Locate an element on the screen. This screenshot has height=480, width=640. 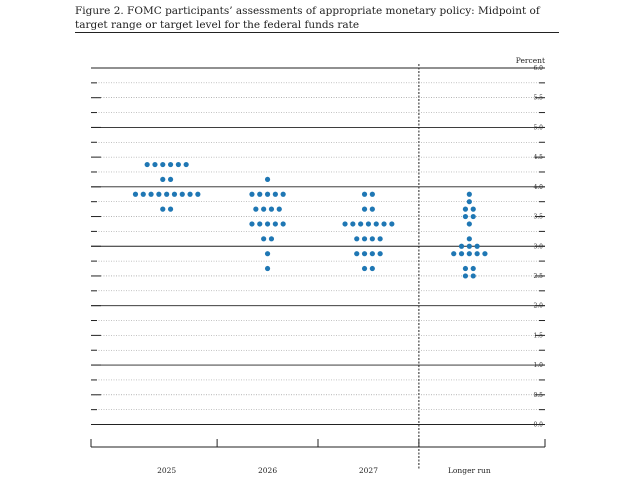
category-labels: 2025 2026 2027 Longer run is located at coordinates (324, 470).